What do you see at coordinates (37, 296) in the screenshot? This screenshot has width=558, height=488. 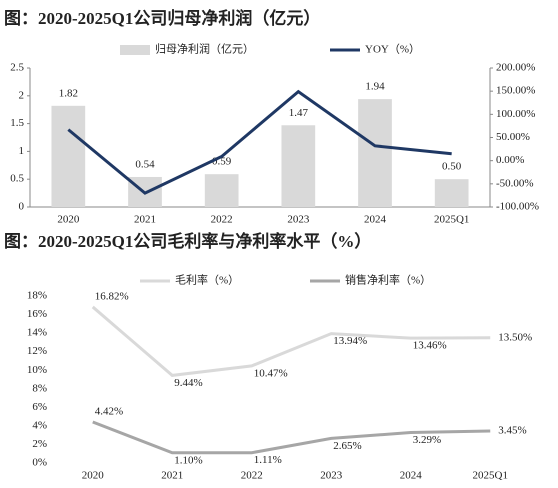 I see `y-tick-label: 18%` at bounding box center [37, 296].